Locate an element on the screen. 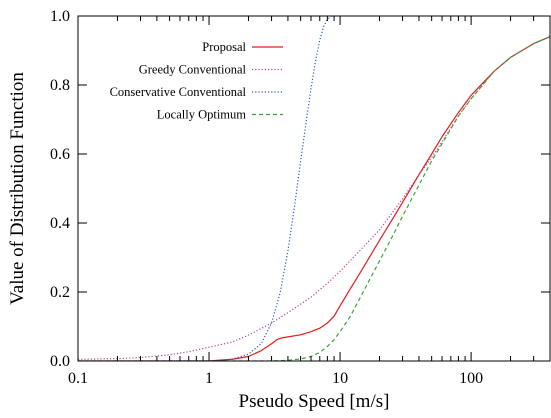  y-tick-label: 0.0 is located at coordinates (60, 361).